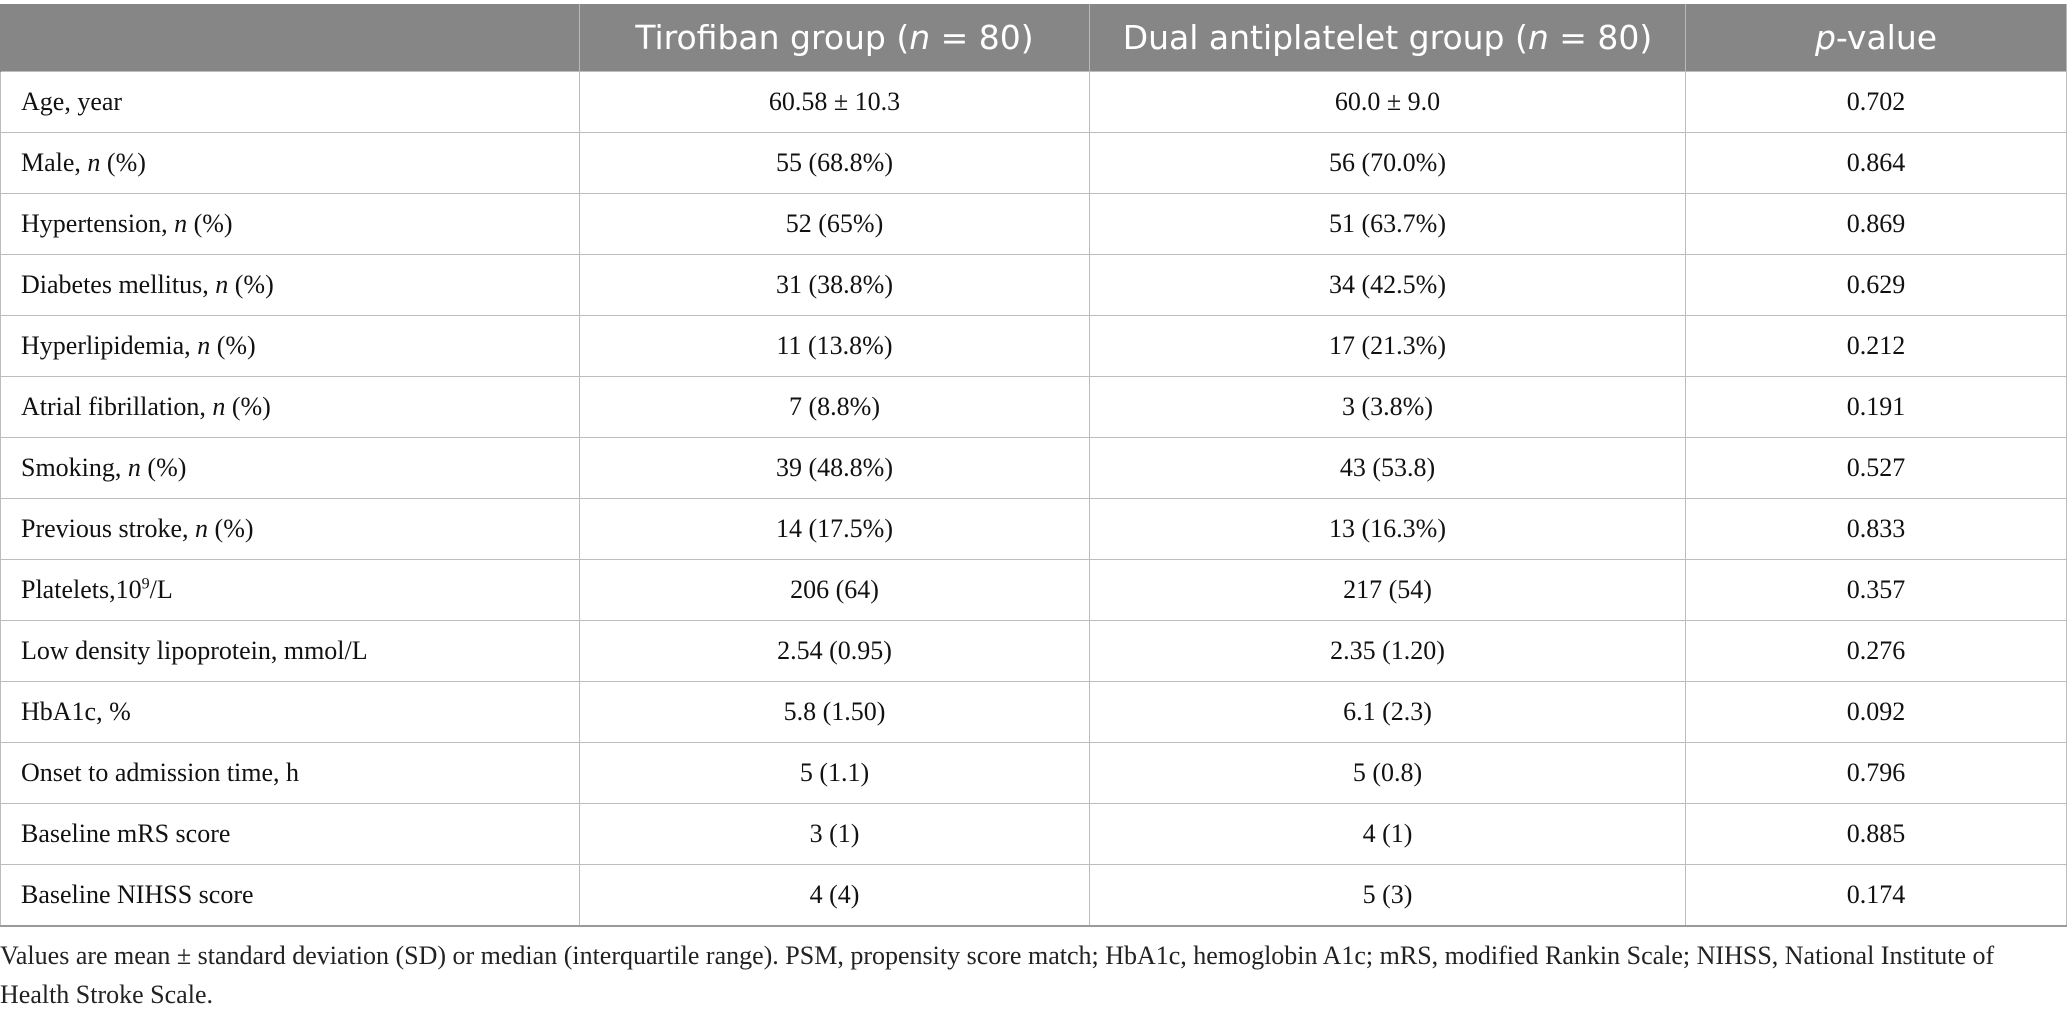 The width and height of the screenshot is (2067, 1022). What do you see at coordinates (1387, 346) in the screenshot?
I see `cell-dual-antiplatelet: 17 (21.3%)` at bounding box center [1387, 346].